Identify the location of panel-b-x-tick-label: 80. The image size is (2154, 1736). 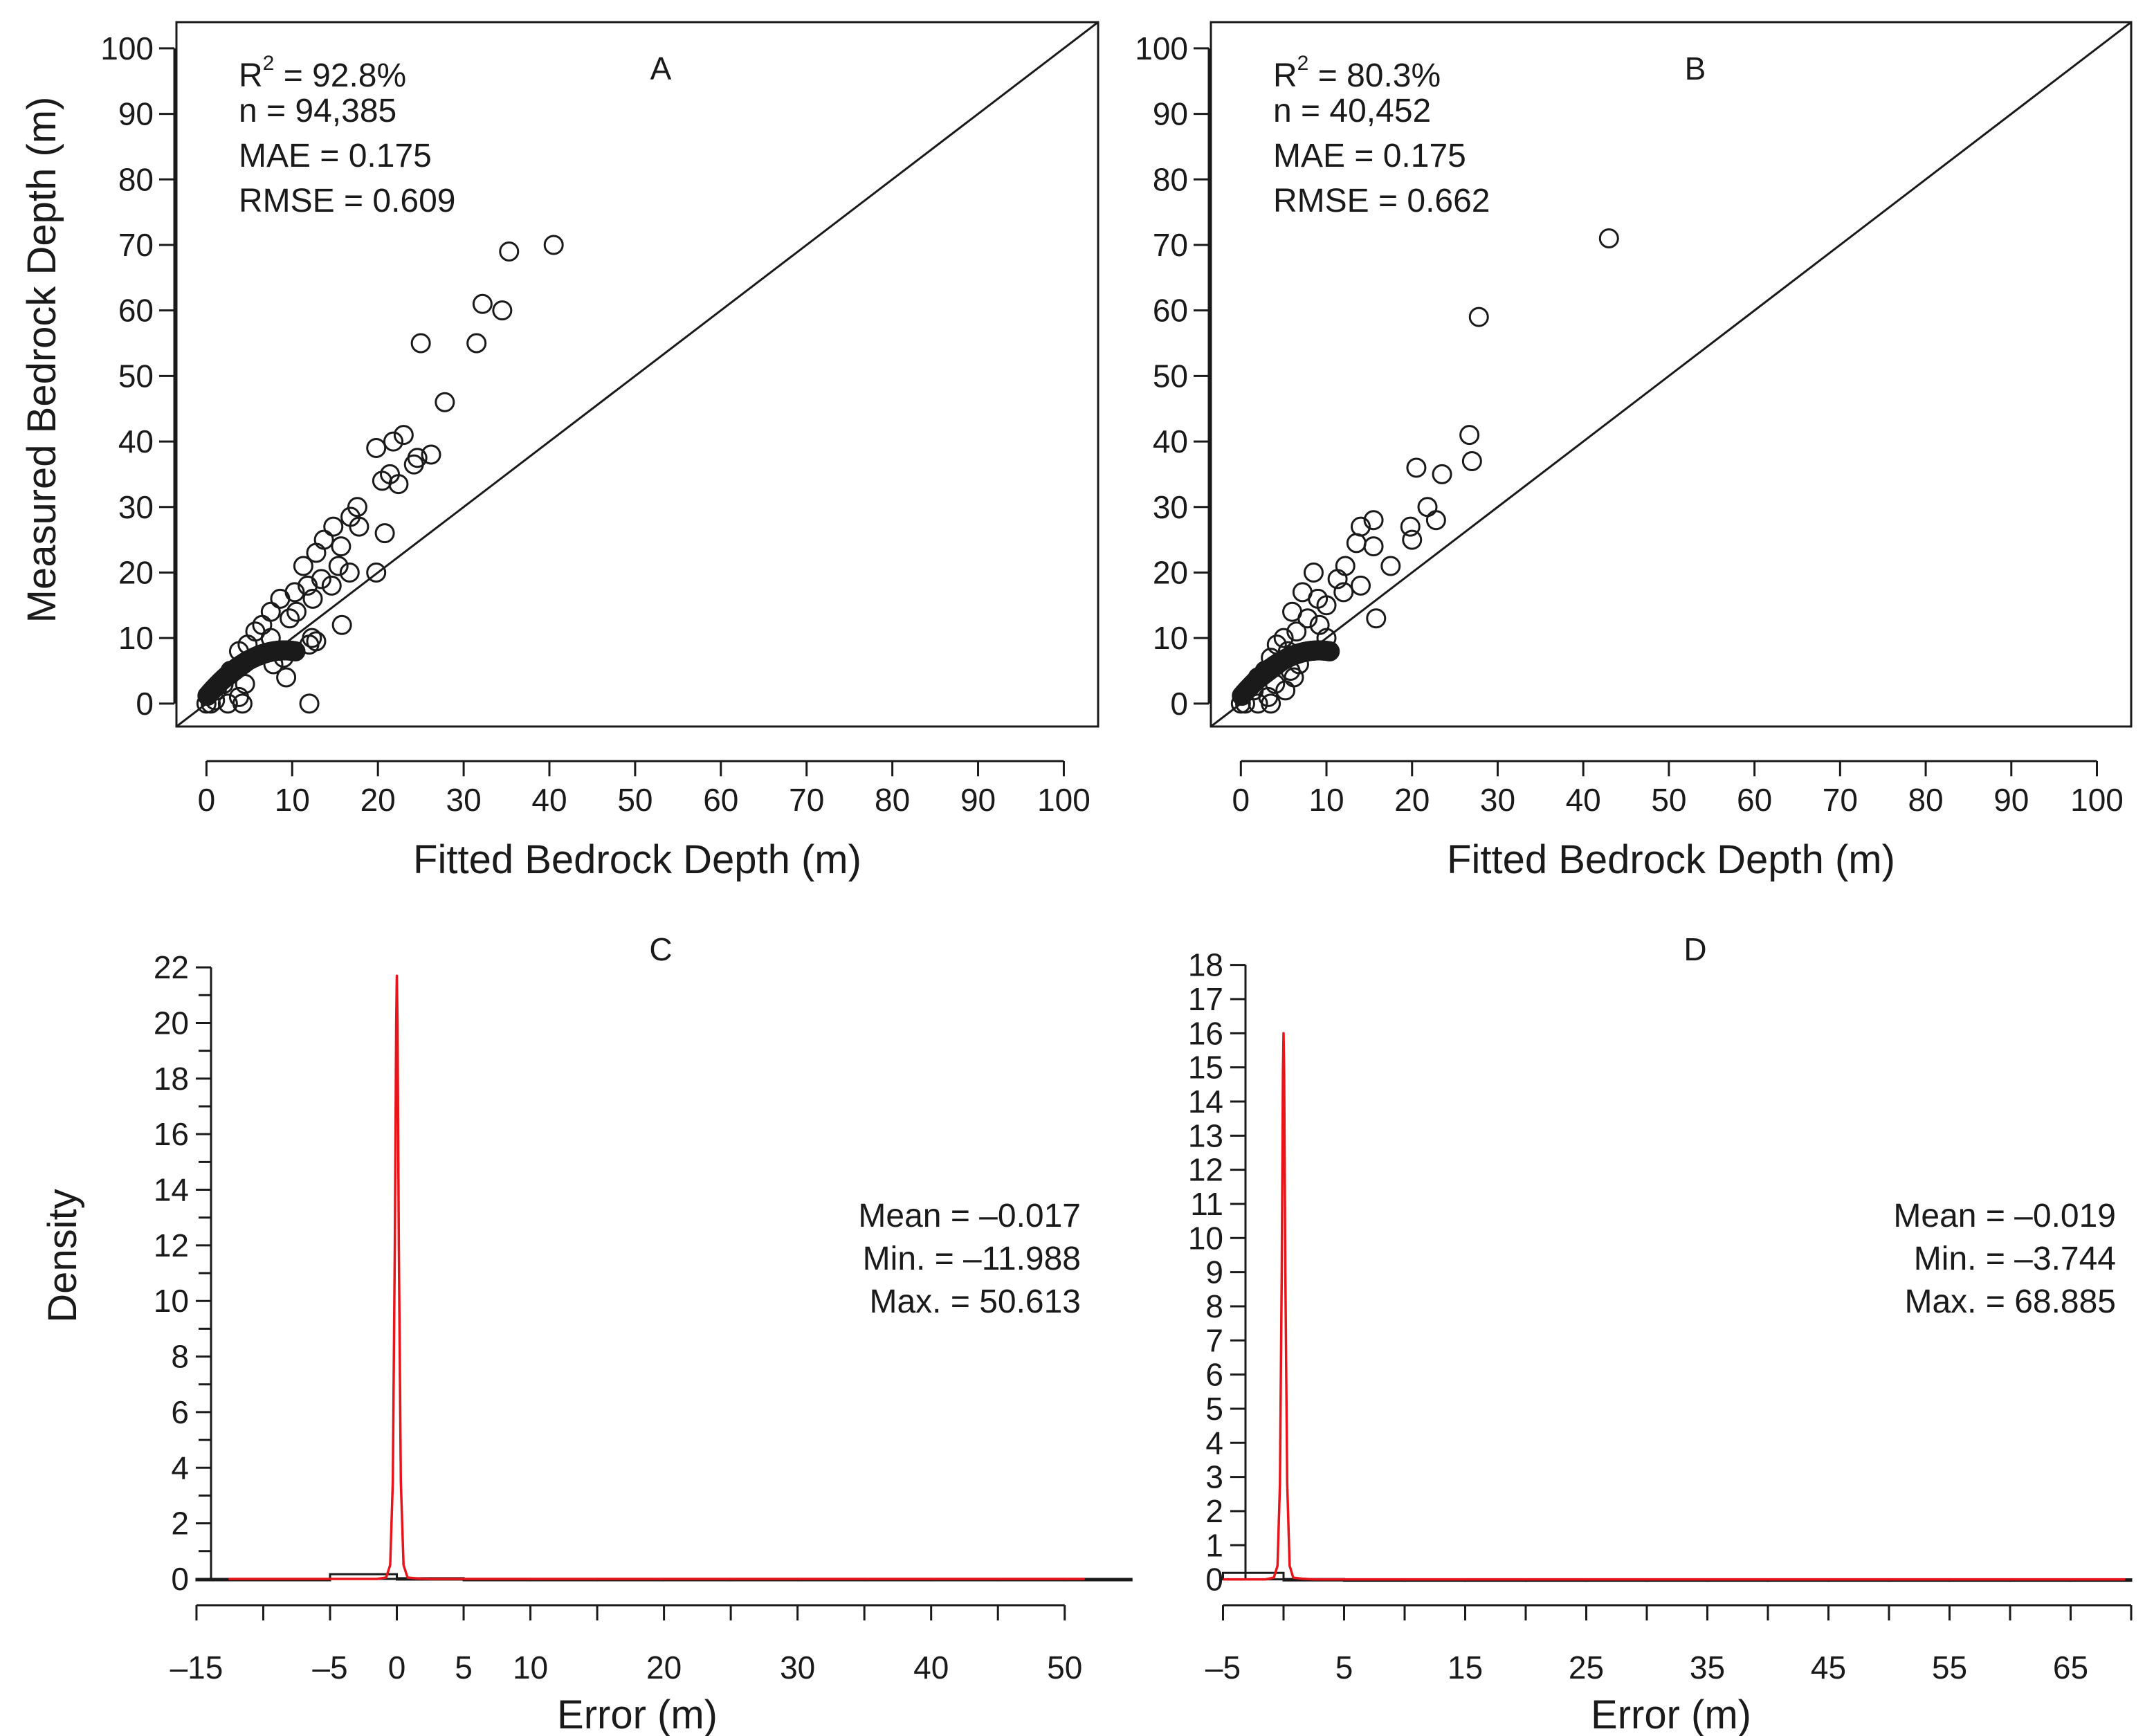
(1926, 800).